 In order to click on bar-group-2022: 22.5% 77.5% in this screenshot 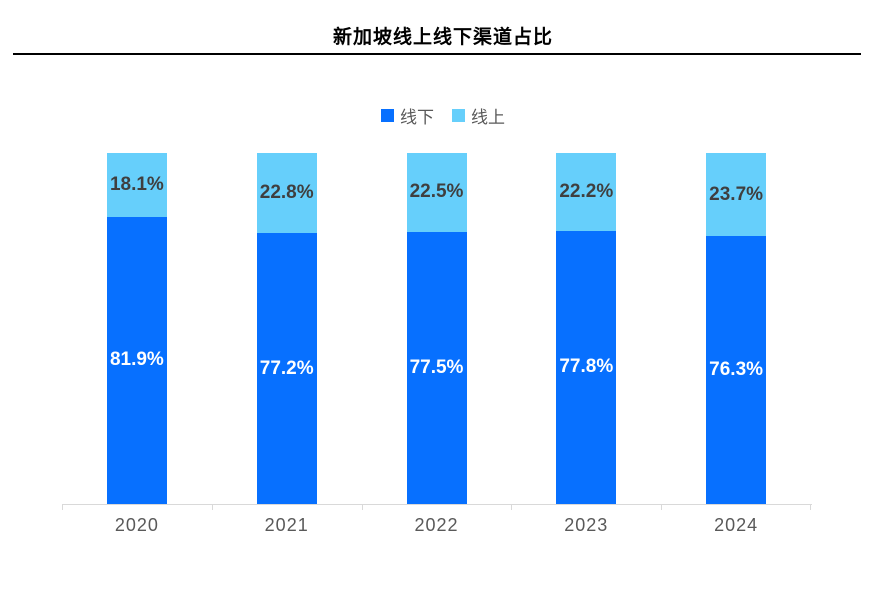, I will do `click(436, 328)`.